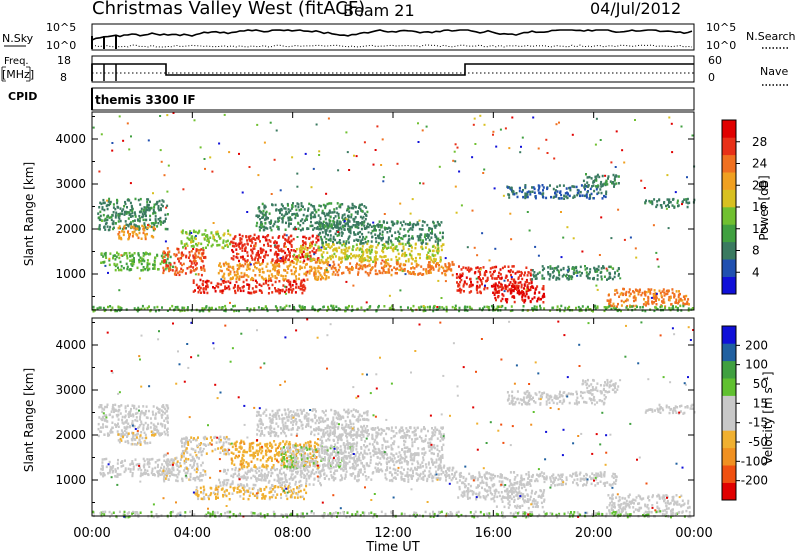 Image resolution: width=800 pixels, height=554 pixels. I want to click on power-colorbar-band, so click(729, 163).